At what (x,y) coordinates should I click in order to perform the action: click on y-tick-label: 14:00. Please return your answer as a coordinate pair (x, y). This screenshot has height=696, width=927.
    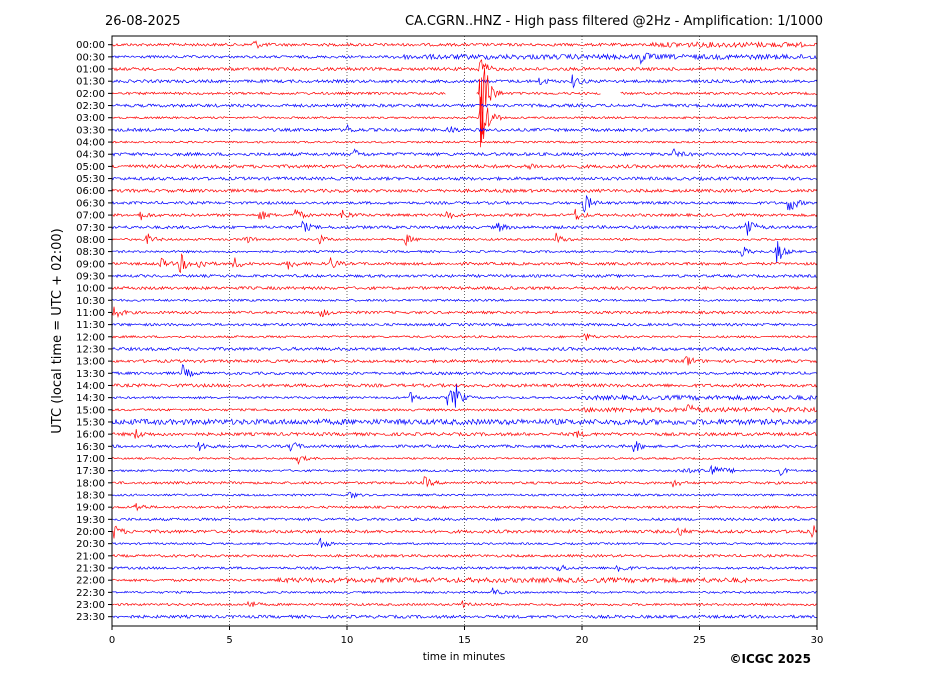
    Looking at the image, I should click on (90, 386).